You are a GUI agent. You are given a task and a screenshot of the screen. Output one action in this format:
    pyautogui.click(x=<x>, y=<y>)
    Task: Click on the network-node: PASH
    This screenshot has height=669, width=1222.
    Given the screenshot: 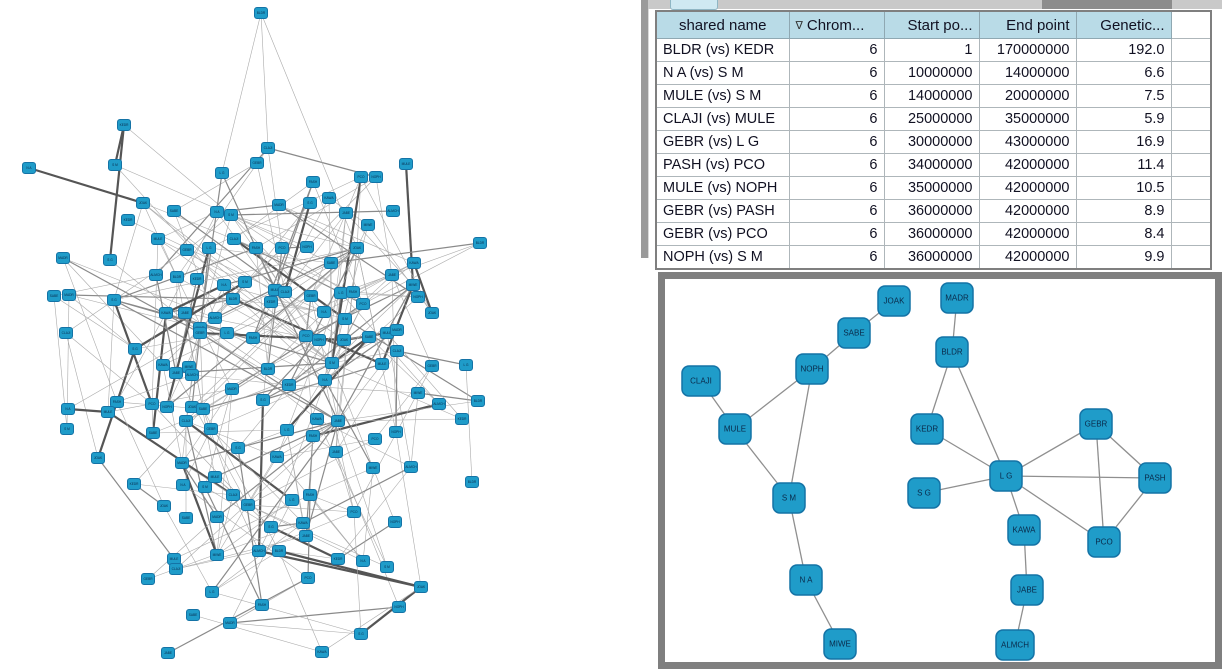 What is the action you would take?
    pyautogui.click(x=313, y=436)
    